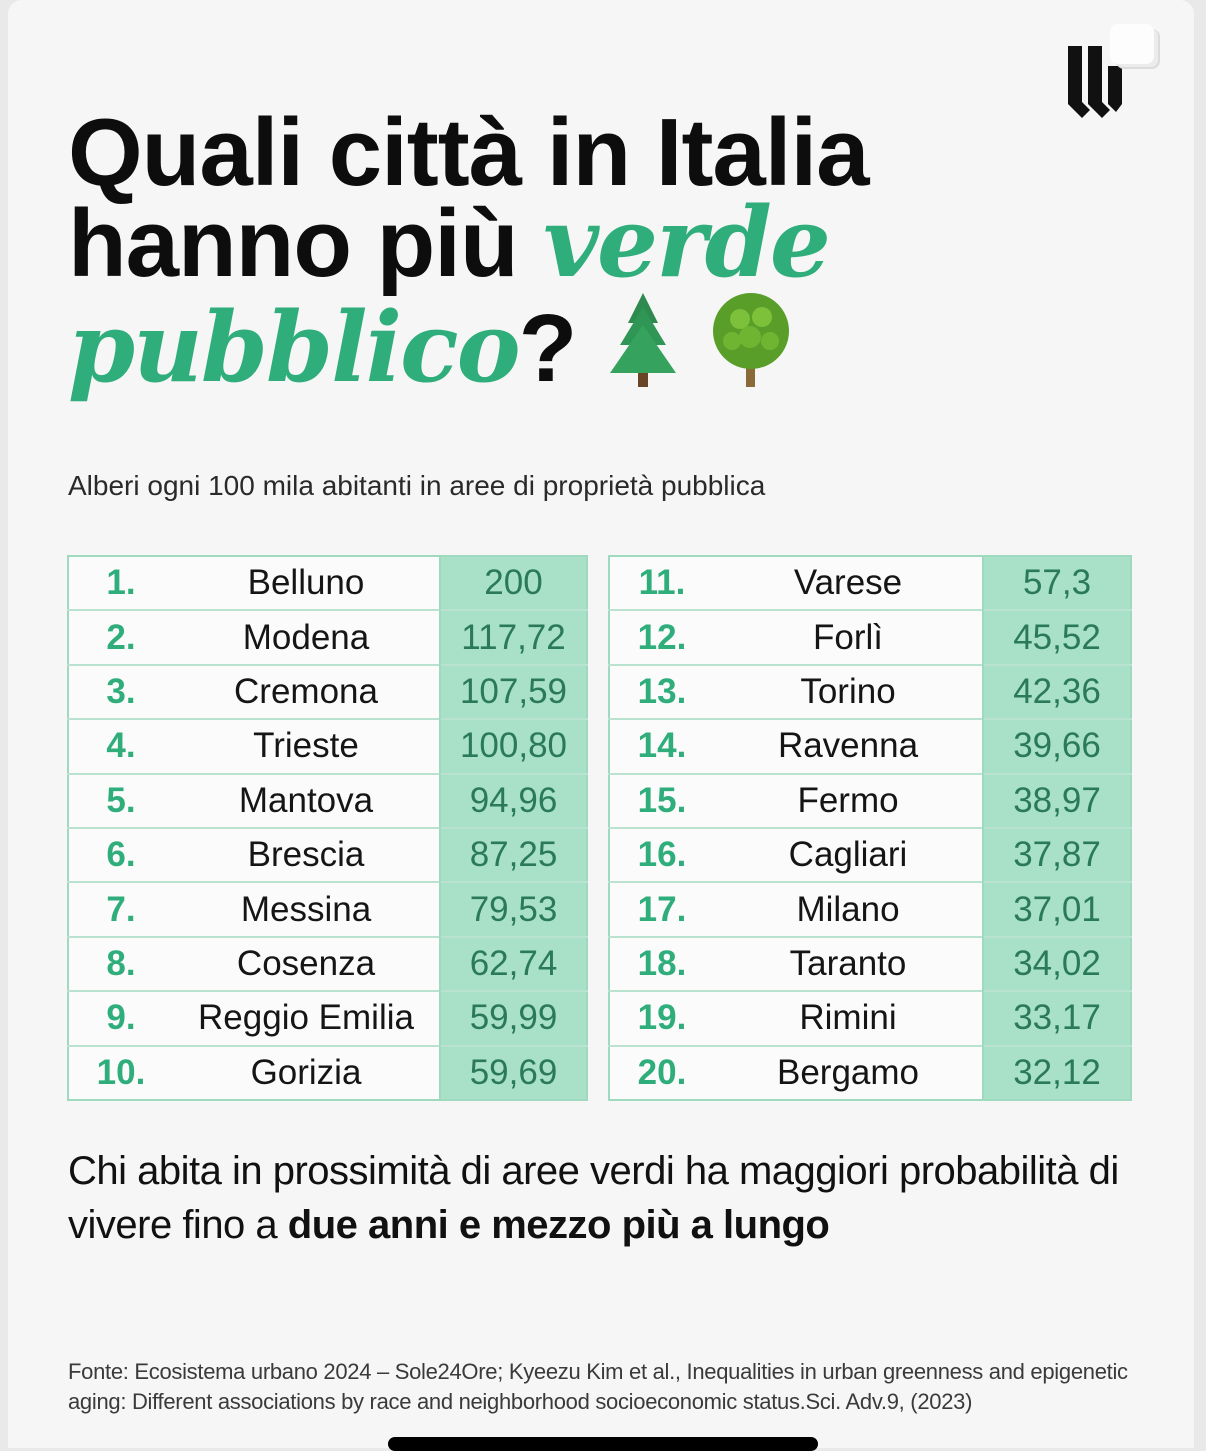  I want to click on city: Brescia, so click(306, 854).